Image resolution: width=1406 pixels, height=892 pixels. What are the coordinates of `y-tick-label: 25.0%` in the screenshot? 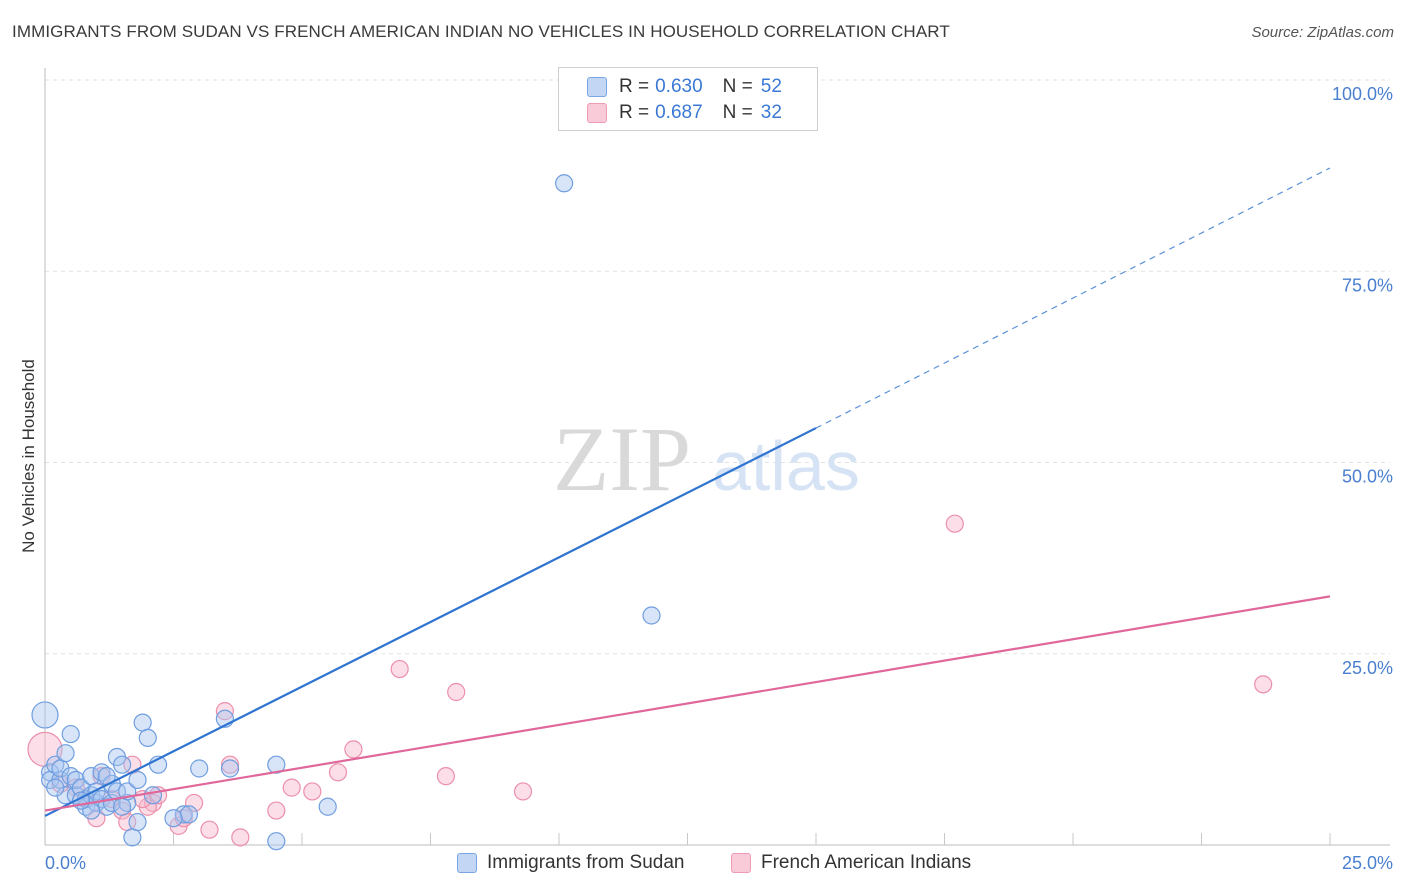 It's located at (1367, 668).